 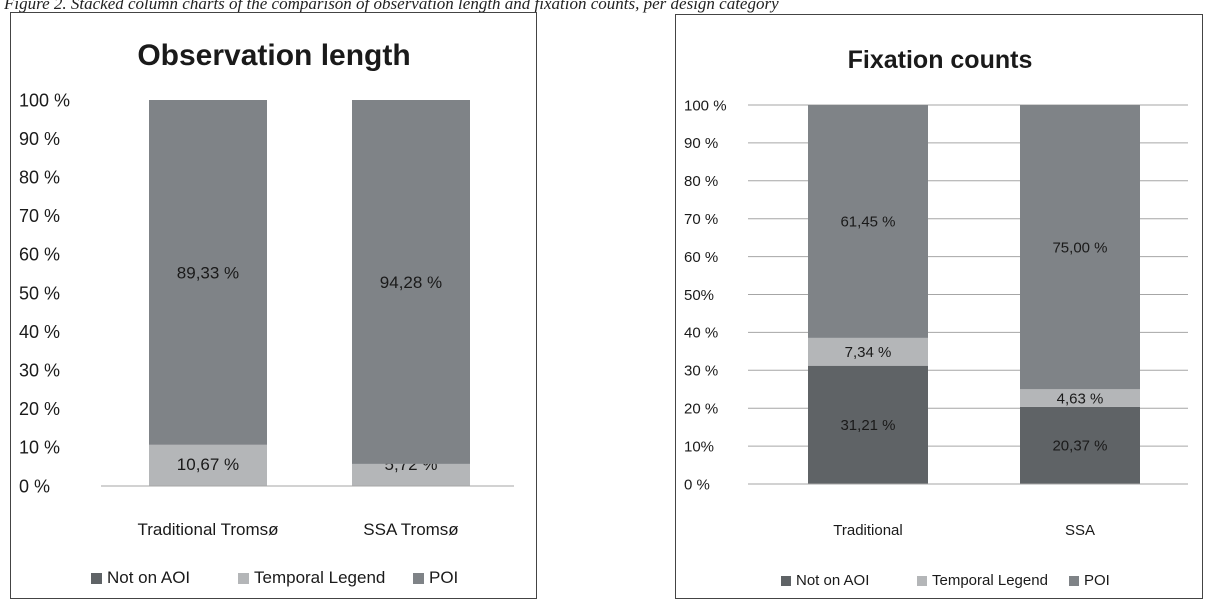 I want to click on chart-title: Fixation counts, so click(x=940, y=60).